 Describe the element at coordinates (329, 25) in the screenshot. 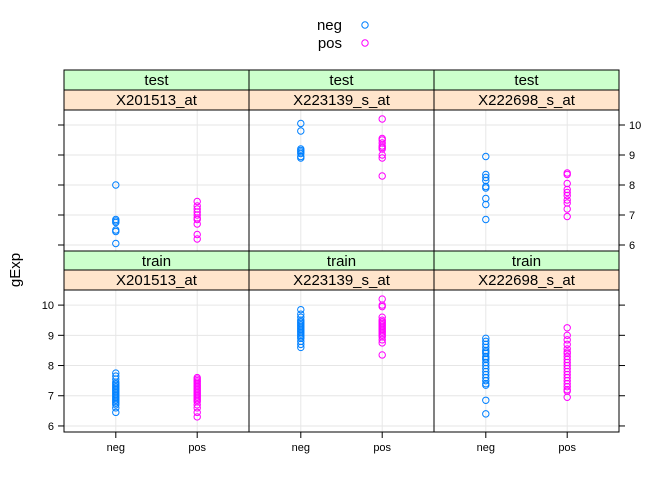

I see `legend-label-neg: neg` at that location.